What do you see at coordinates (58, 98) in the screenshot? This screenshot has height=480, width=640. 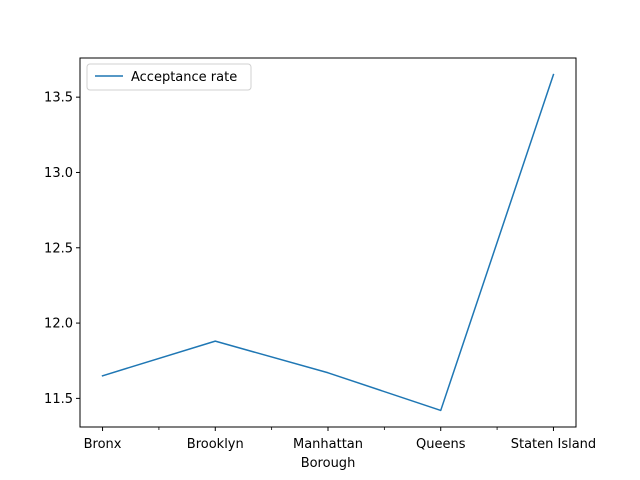 I see `y-tick-label: 13.5` at bounding box center [58, 98].